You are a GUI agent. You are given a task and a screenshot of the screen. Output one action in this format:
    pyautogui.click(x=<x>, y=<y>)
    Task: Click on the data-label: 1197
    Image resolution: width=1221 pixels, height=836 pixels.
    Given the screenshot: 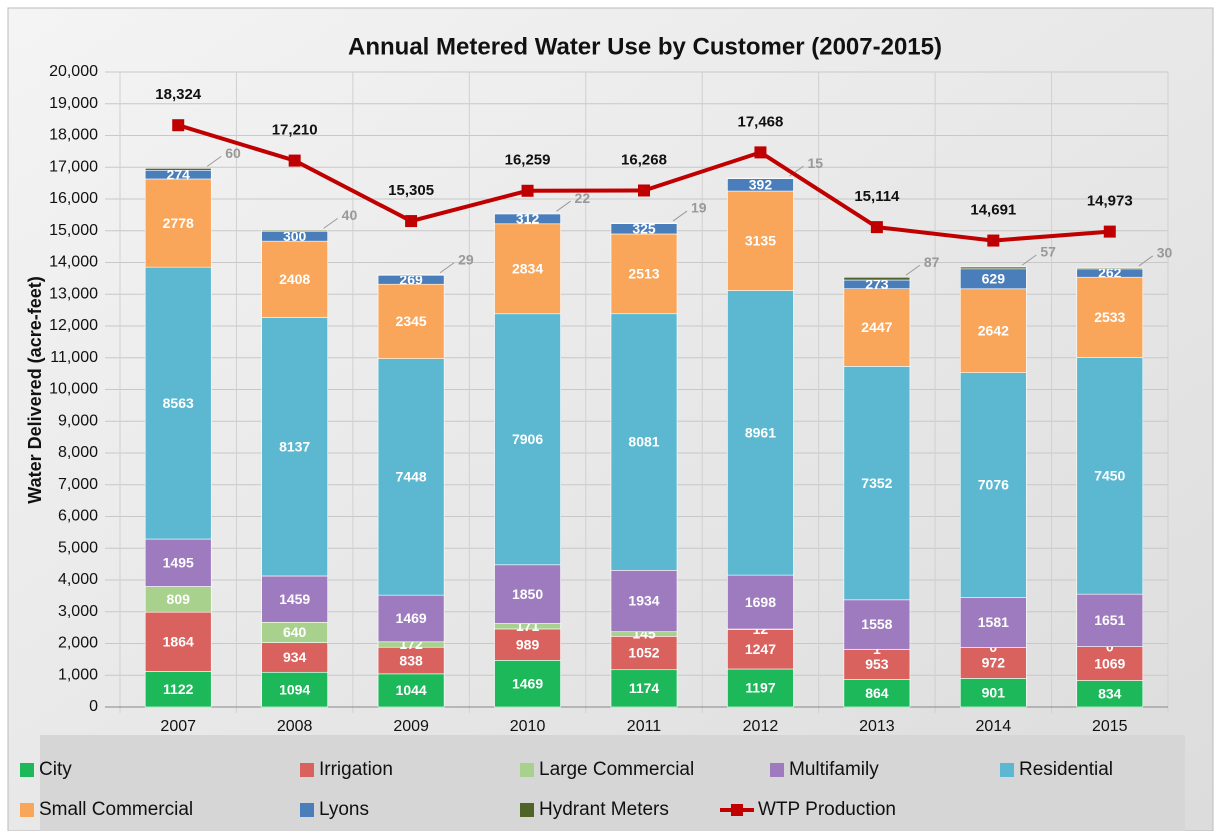 What is the action you would take?
    pyautogui.click(x=760, y=688)
    